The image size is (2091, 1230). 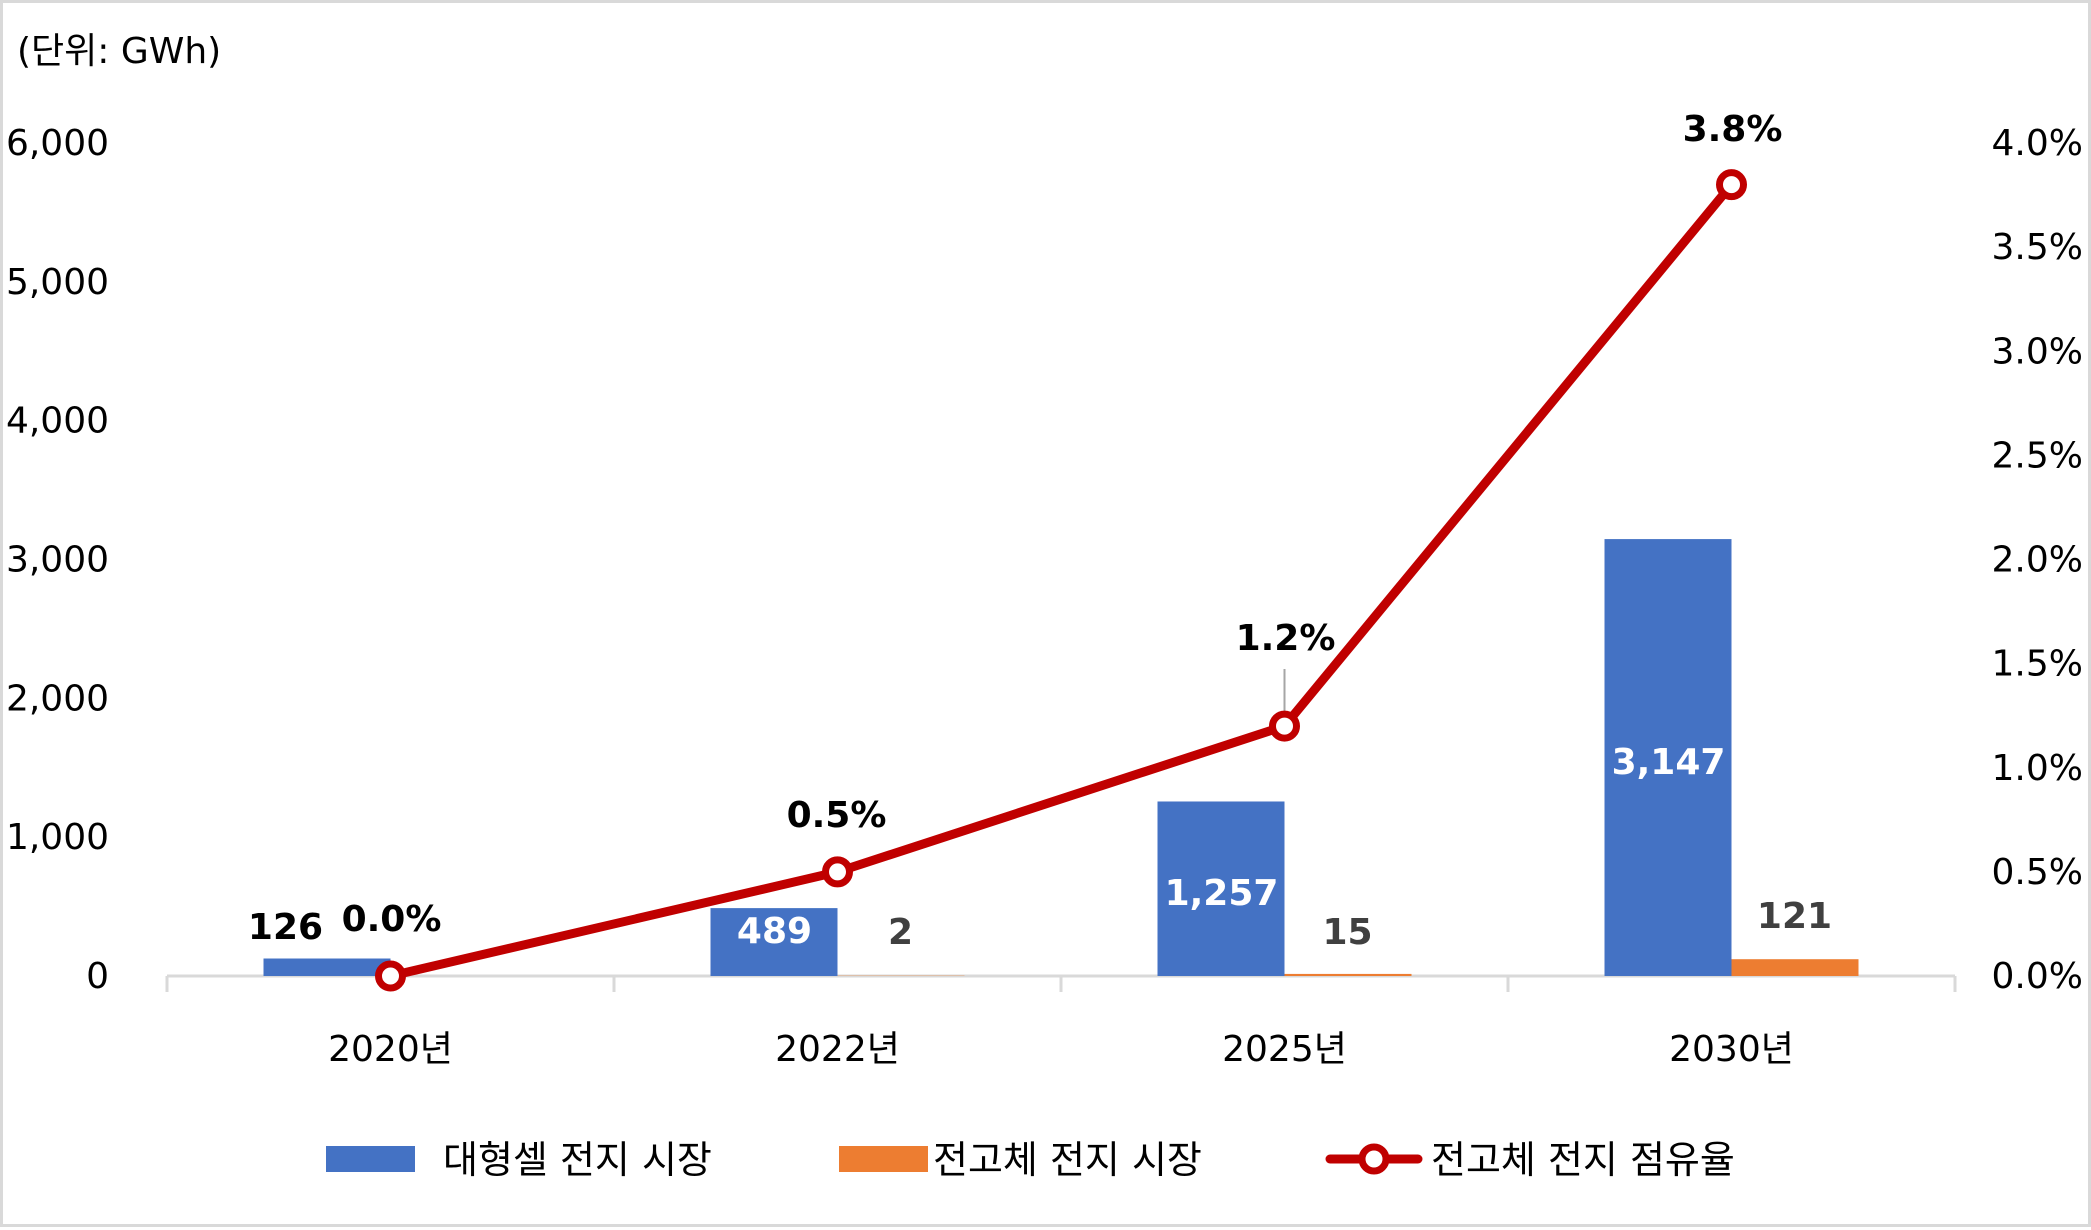 What do you see at coordinates (2037, 247) in the screenshot?
I see `right-tick-label: 3.5%` at bounding box center [2037, 247].